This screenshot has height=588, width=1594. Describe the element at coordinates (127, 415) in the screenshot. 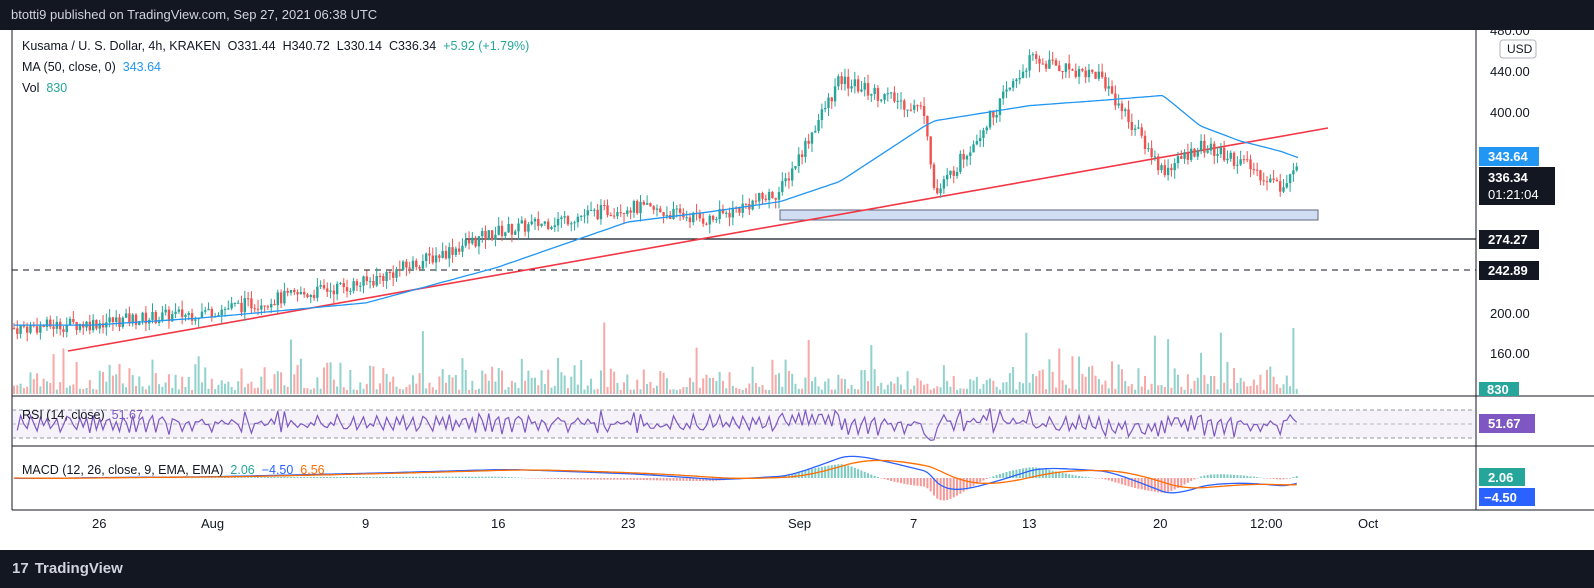

I see `rsi-value: 51.67` at that location.